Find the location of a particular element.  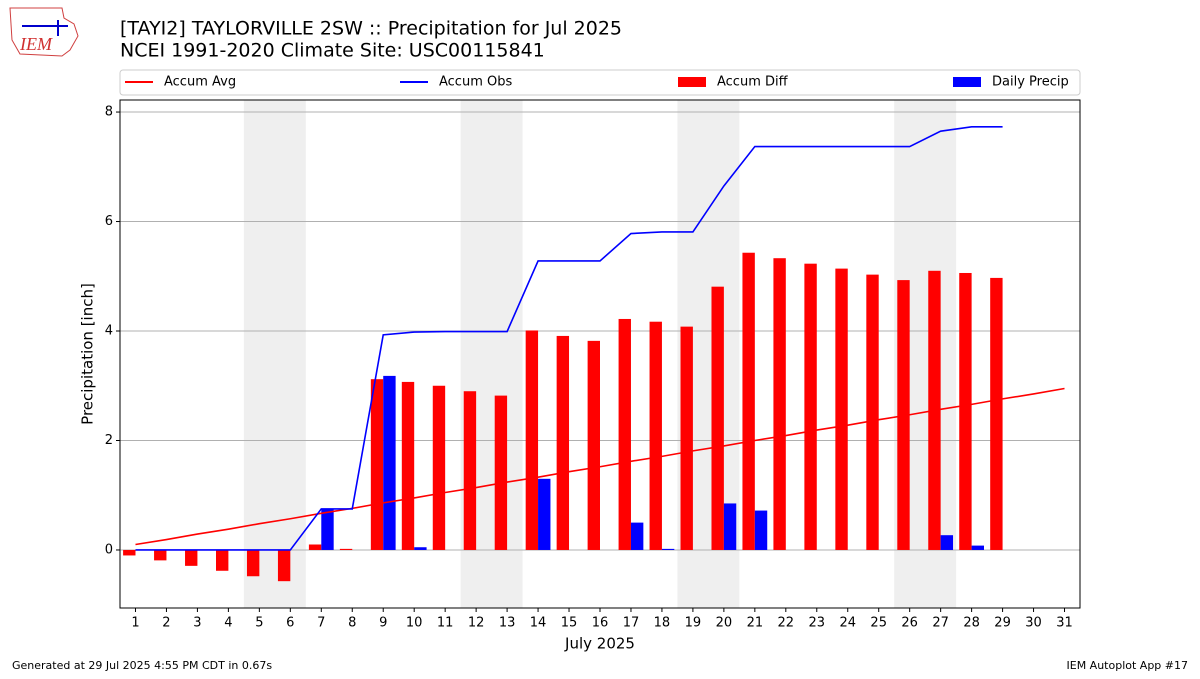

x-tick-label: 19 is located at coordinates (693, 623).